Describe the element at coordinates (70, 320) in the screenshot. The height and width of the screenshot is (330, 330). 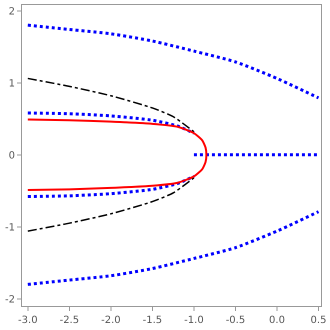
I see `x-tick-label: -2.5` at that location.